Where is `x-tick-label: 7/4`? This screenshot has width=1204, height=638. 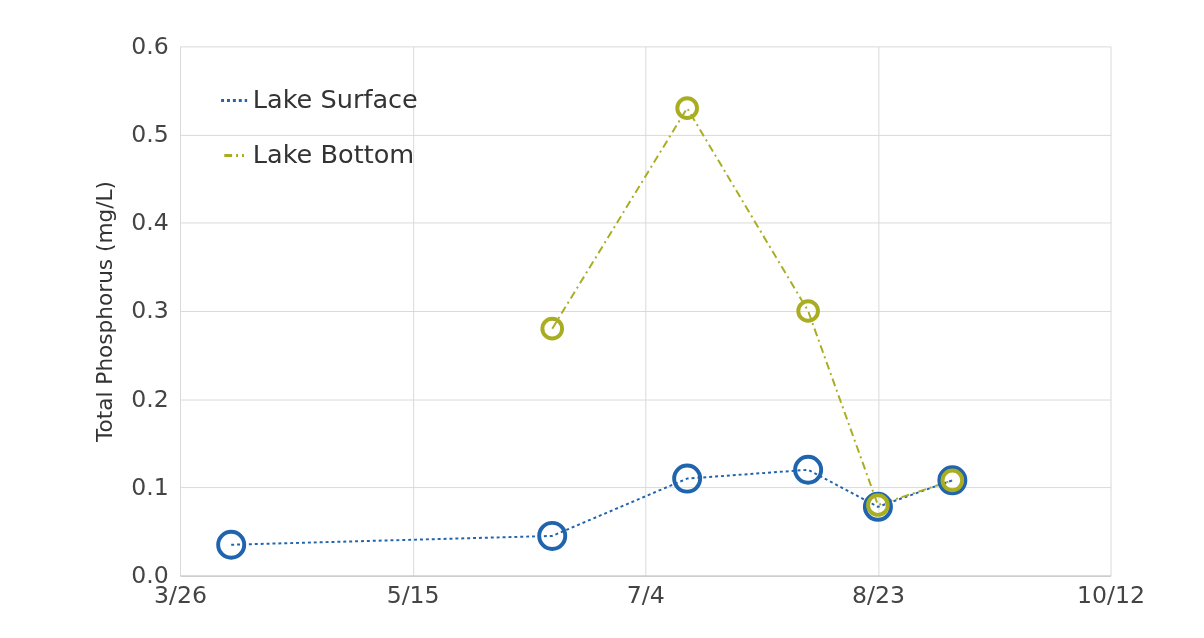
x-tick-label: 7/4 is located at coordinates (645, 594).